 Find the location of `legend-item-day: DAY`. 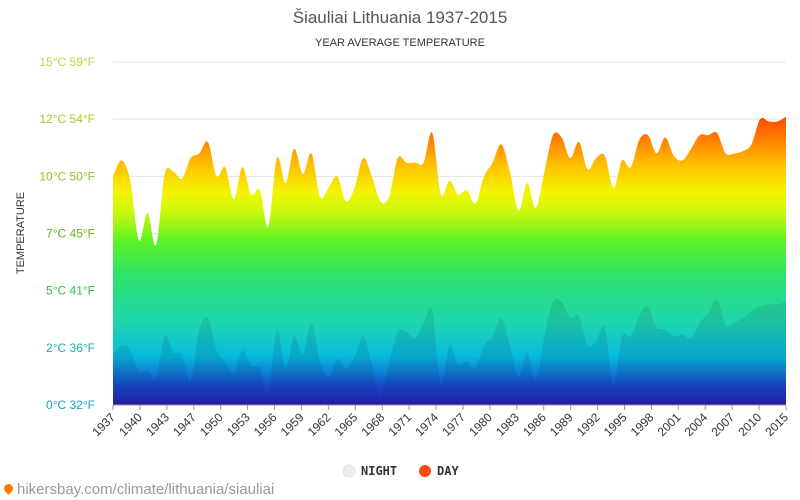

legend-item-day: DAY is located at coordinates (439, 471).